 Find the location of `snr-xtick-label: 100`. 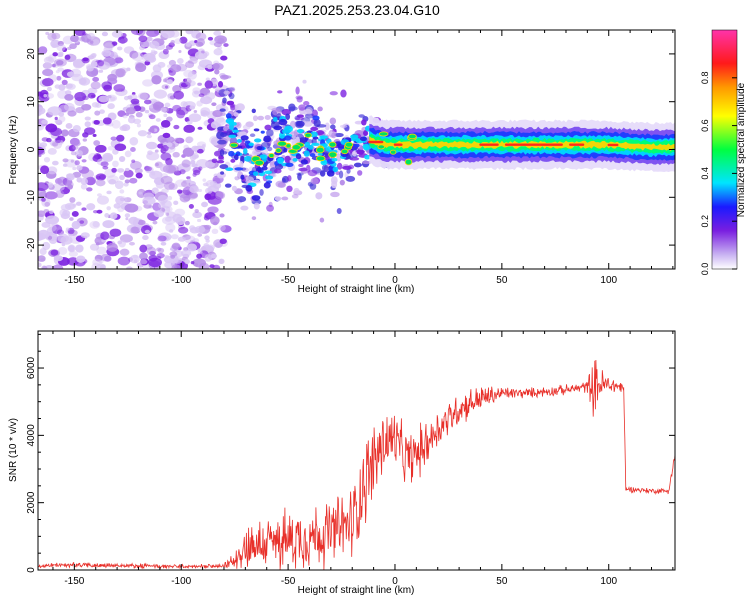

snr-xtick-label: 100 is located at coordinates (608, 581).